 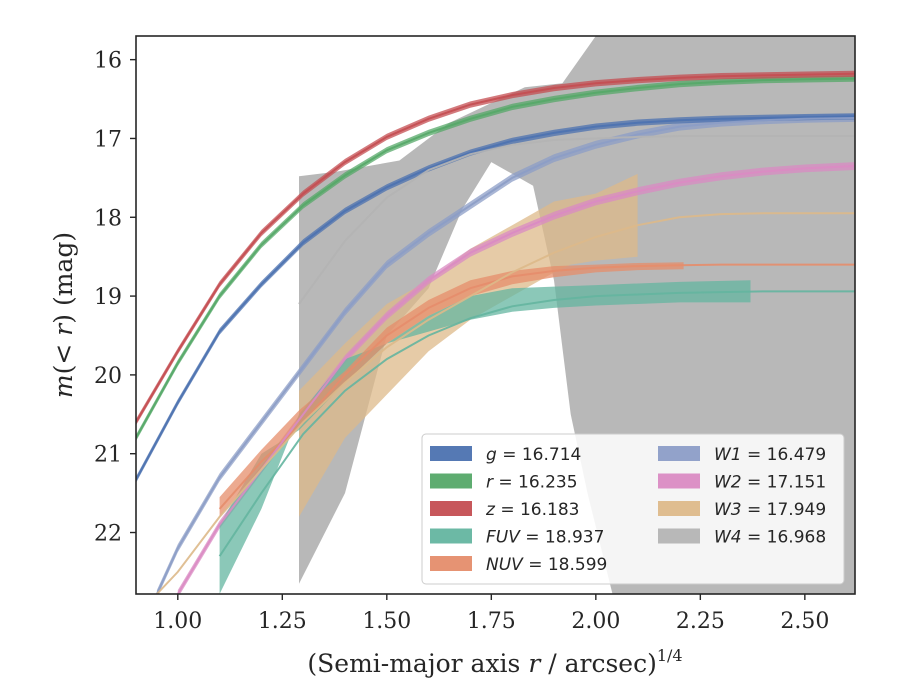 I want to click on y-tick-label: 17, so click(x=108, y=139).